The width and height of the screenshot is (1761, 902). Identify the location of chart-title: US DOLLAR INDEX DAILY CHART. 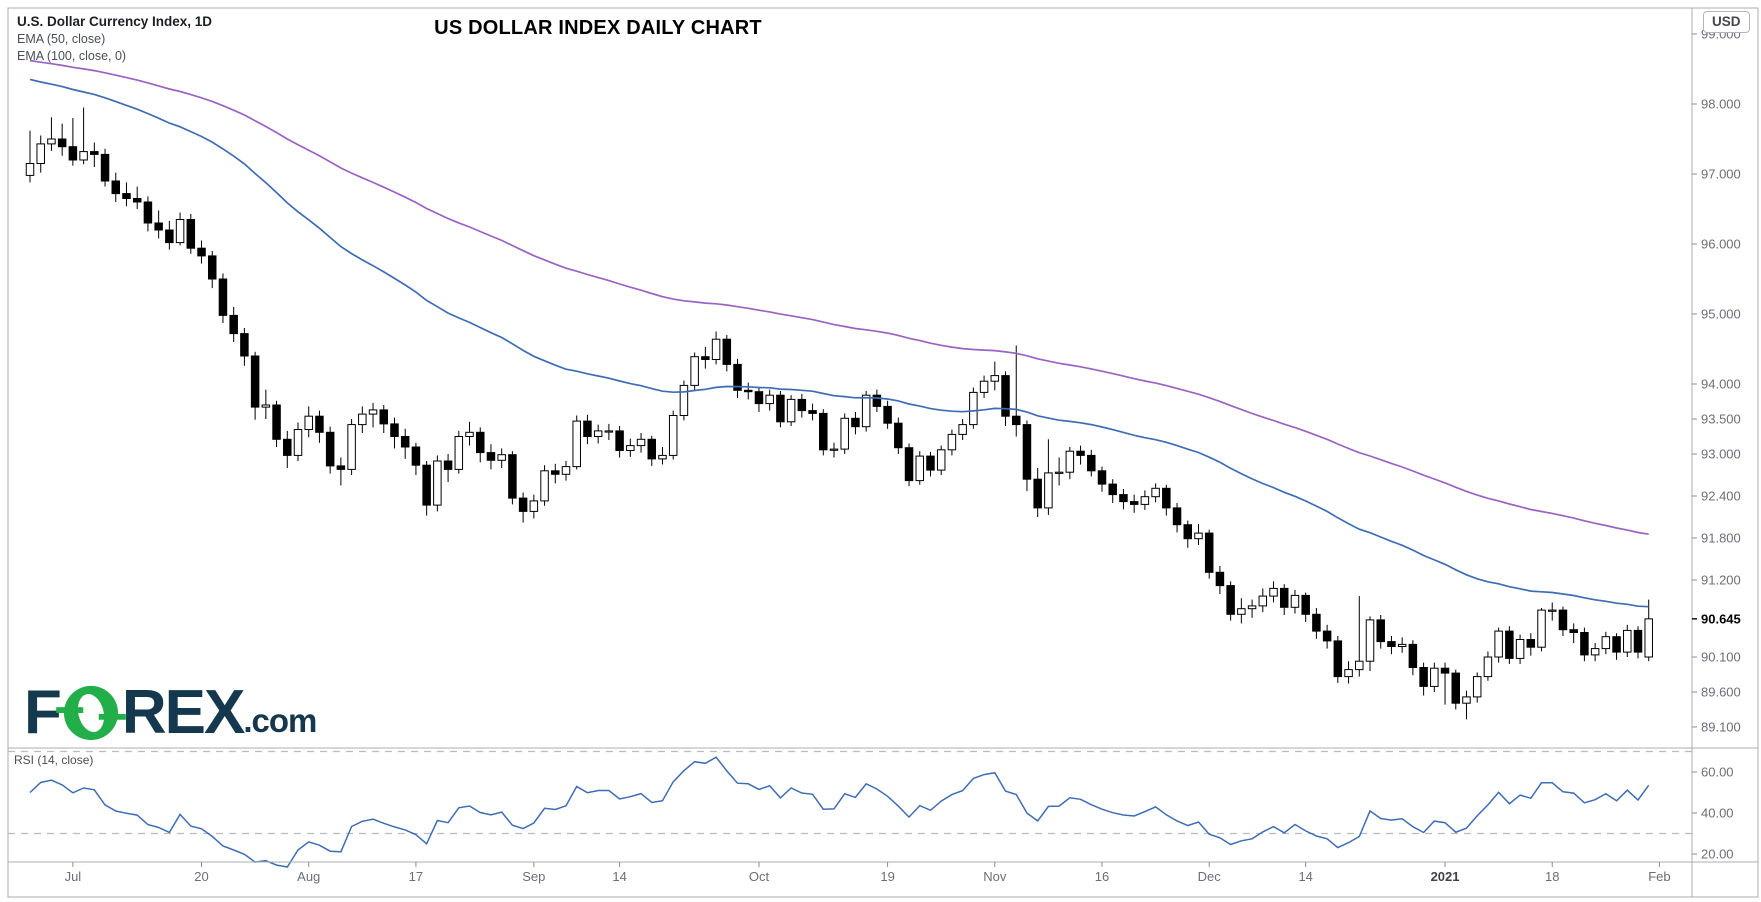
(598, 28).